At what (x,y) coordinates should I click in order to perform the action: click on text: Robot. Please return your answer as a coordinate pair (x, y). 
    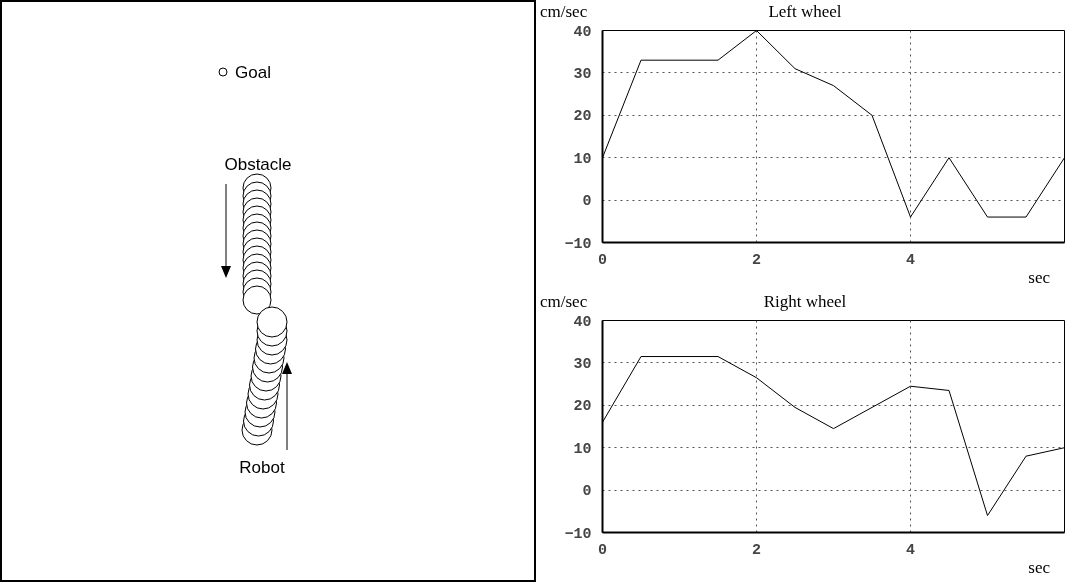
    Looking at the image, I should click on (262, 467).